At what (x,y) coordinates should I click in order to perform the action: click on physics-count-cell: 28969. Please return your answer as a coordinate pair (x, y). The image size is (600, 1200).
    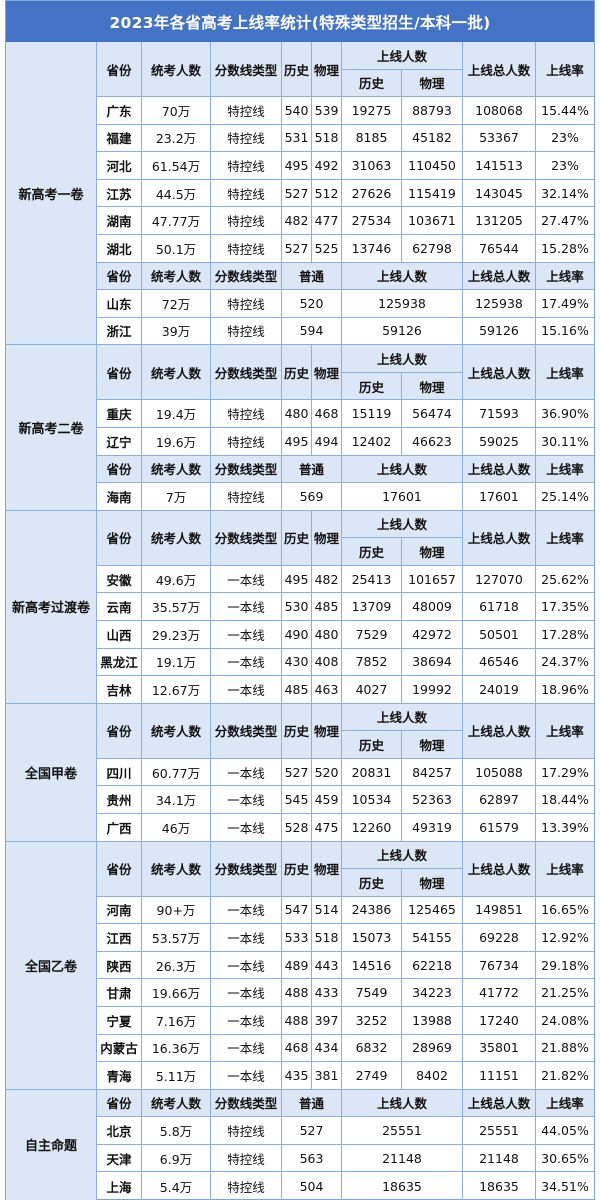
    Looking at the image, I should click on (432, 1048).